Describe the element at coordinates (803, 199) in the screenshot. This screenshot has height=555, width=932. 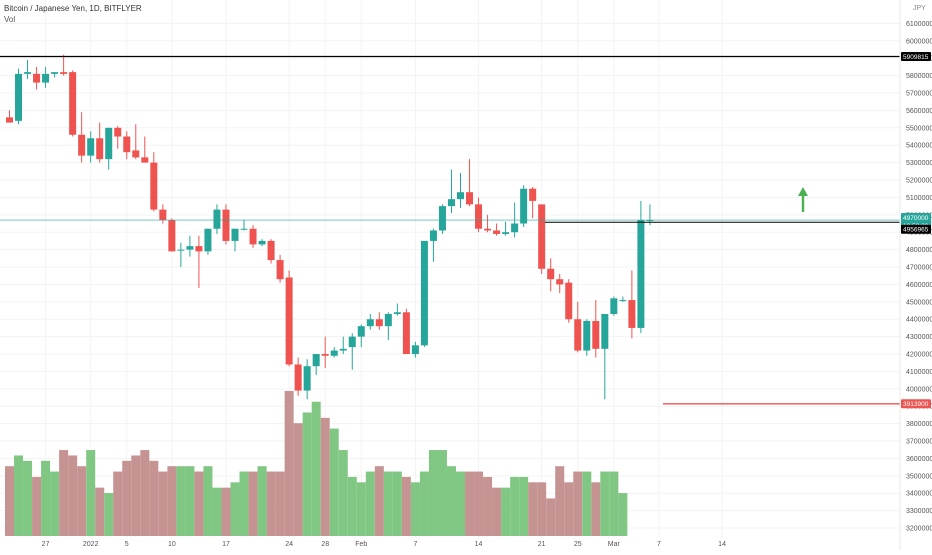
I see `up-arrow-icon` at that location.